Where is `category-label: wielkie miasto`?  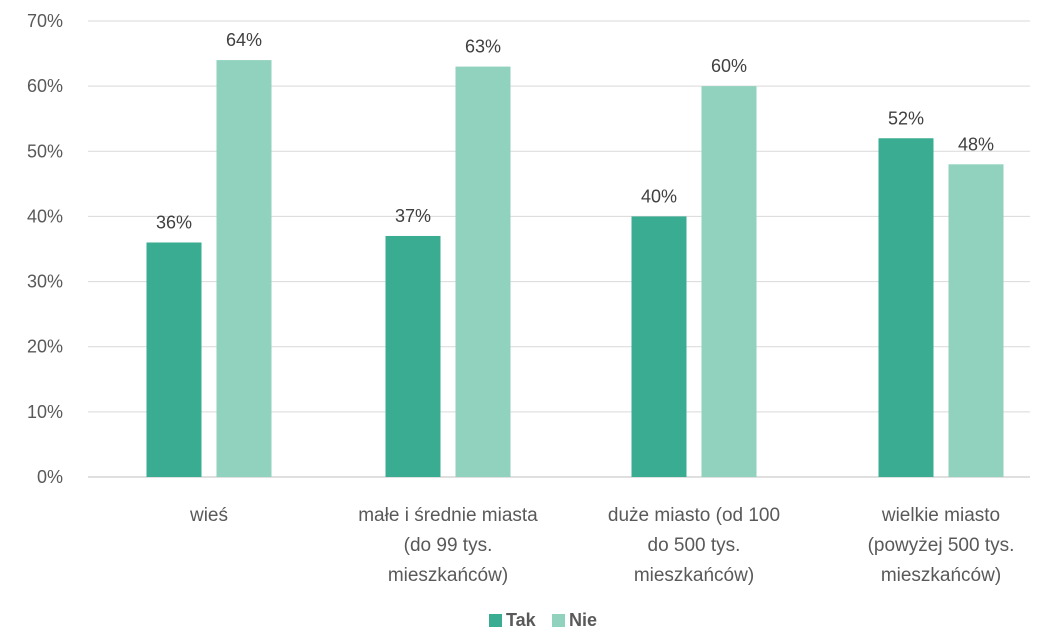
category-label: wielkie miasto is located at coordinates (940, 515).